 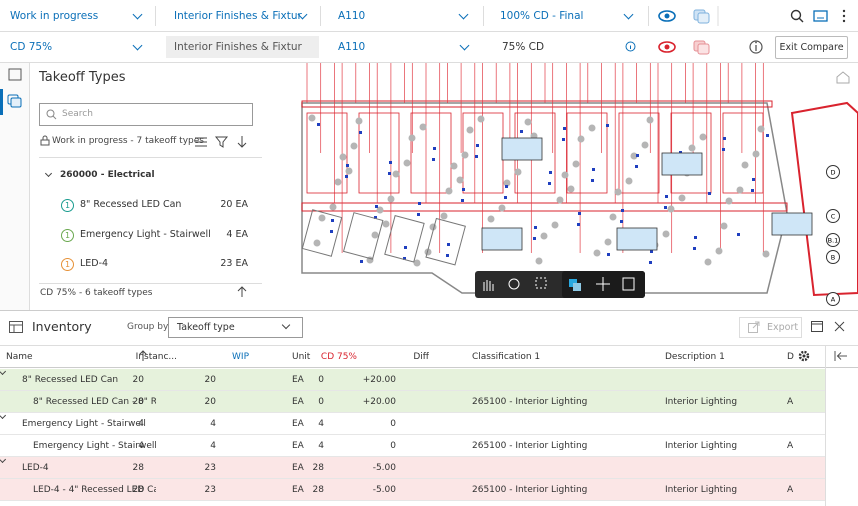 I want to click on takeoff-name: Emergency Light - Stairwell, so click(x=145, y=234).